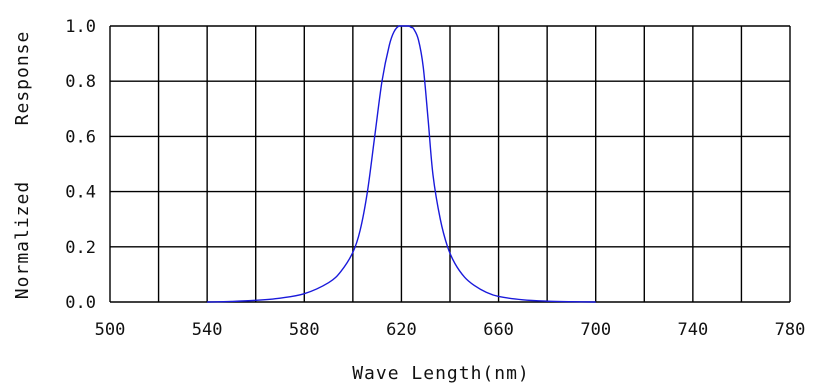 The image size is (820, 389). Describe the element at coordinates (80, 193) in the screenshot. I see `y-tick-label: 0.4` at that location.